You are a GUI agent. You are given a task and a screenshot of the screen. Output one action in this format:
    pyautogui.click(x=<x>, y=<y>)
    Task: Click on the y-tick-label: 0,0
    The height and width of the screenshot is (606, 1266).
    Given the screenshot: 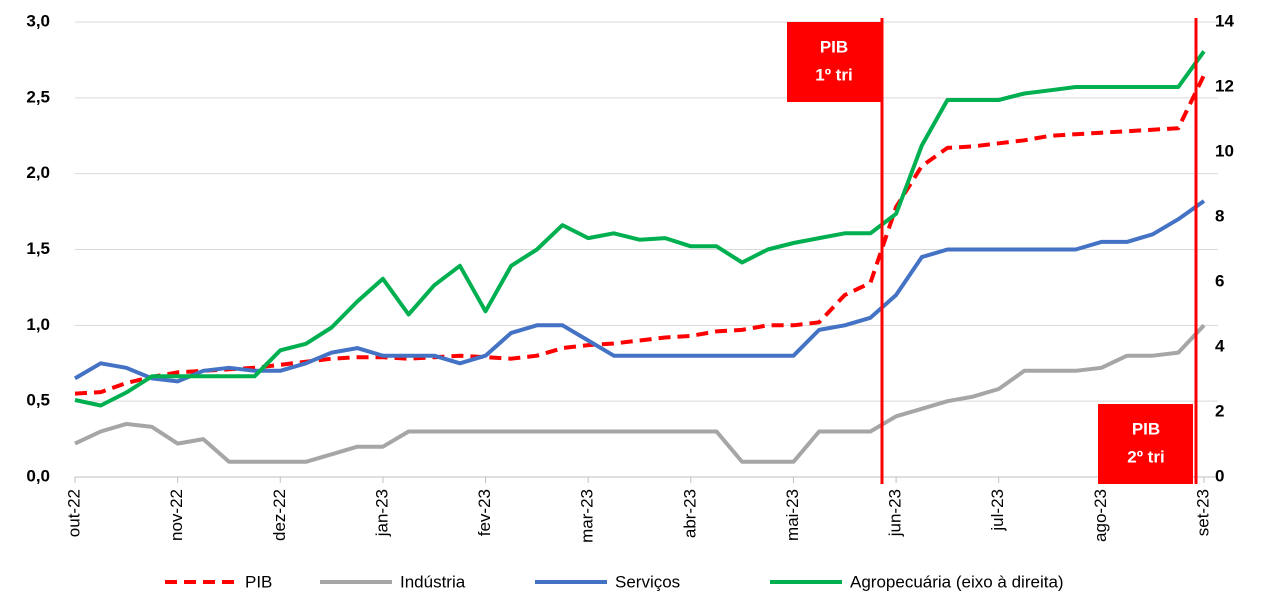 What is the action you would take?
    pyautogui.click(x=38, y=475)
    